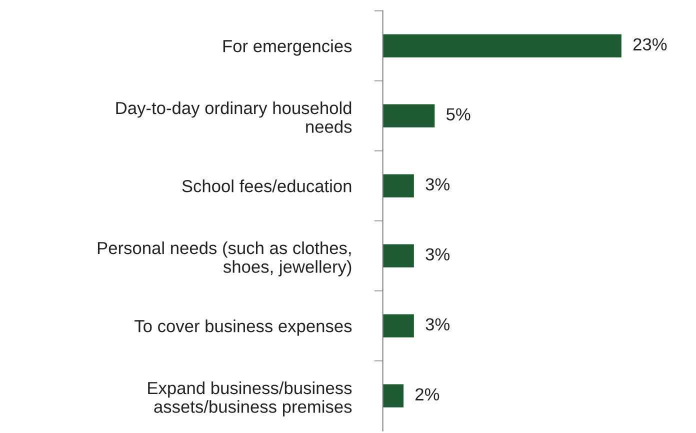  What do you see at coordinates (458, 114) in the screenshot?
I see `data-label: 5%` at bounding box center [458, 114].